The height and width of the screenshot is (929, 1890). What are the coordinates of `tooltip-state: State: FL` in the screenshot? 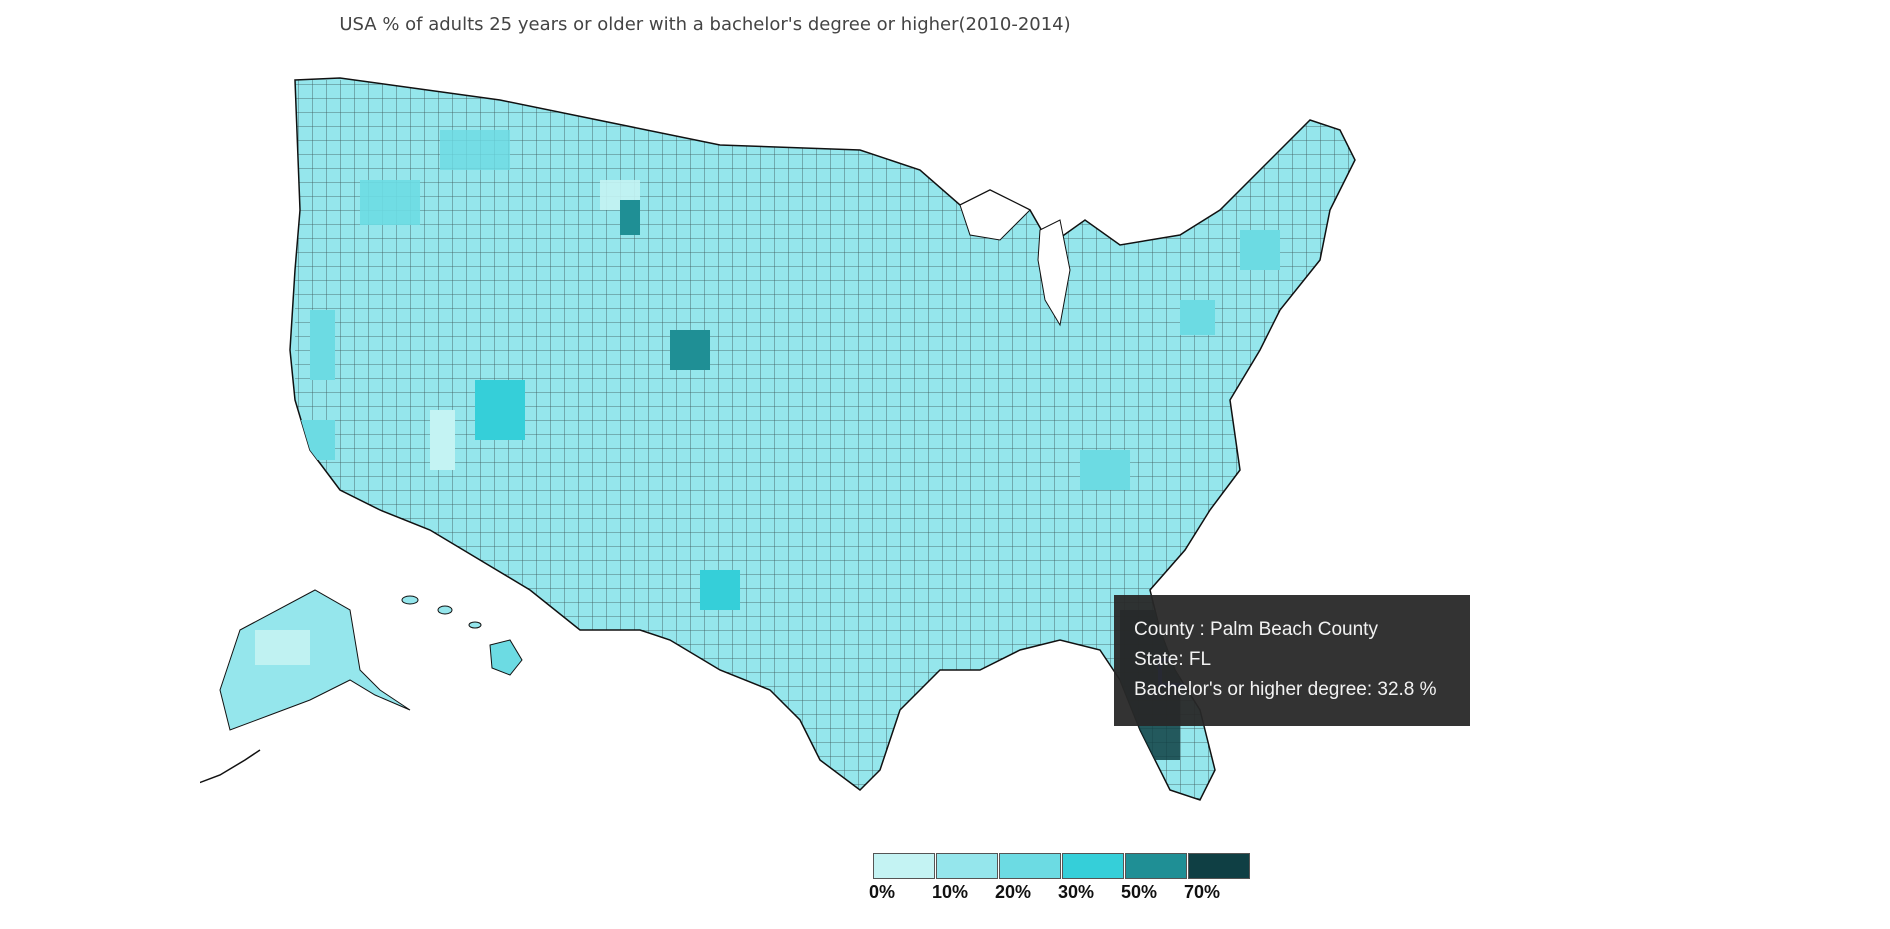 It's located at (1173, 659).